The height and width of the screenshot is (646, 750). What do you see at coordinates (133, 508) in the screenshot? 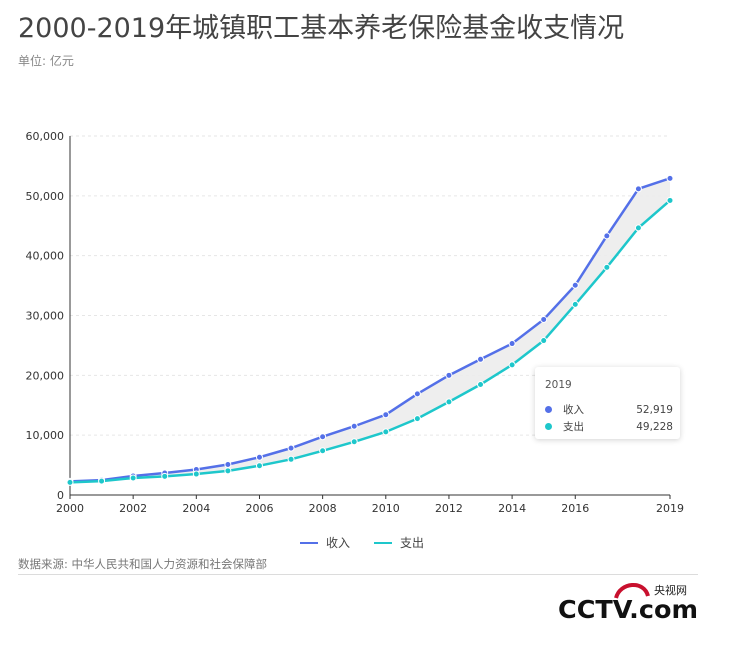
I see `x-tick-label: 2002` at bounding box center [133, 508].